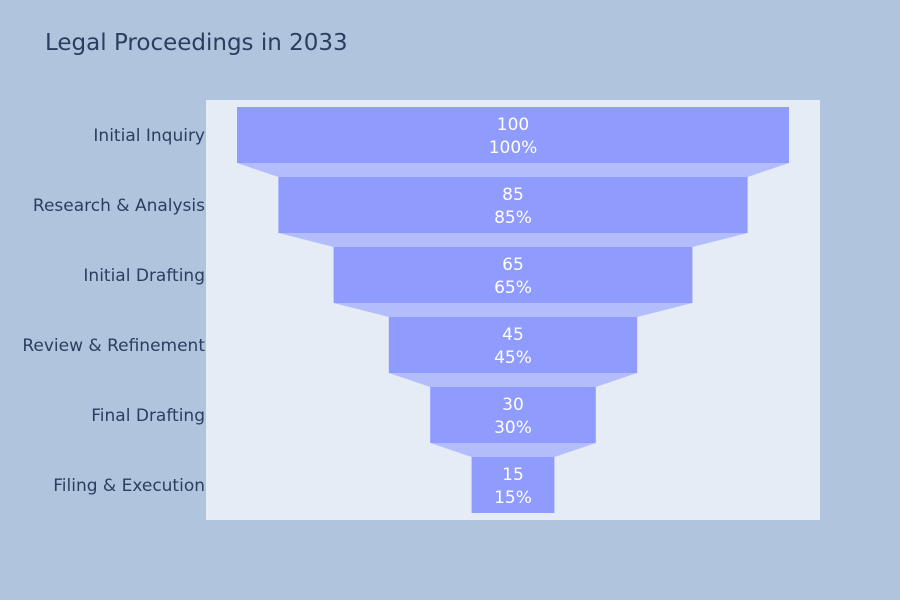 Image resolution: width=900 pixels, height=600 pixels. I want to click on stage-label: Final Drafting, so click(148, 416).